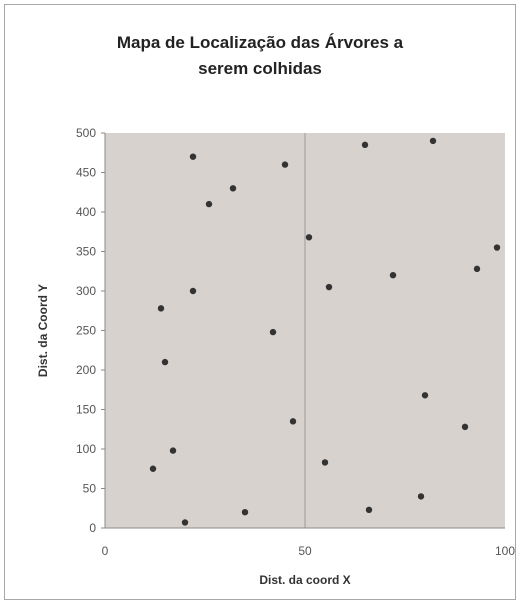  Describe the element at coordinates (90, 489) in the screenshot. I see `y-tick-label: 50` at that location.